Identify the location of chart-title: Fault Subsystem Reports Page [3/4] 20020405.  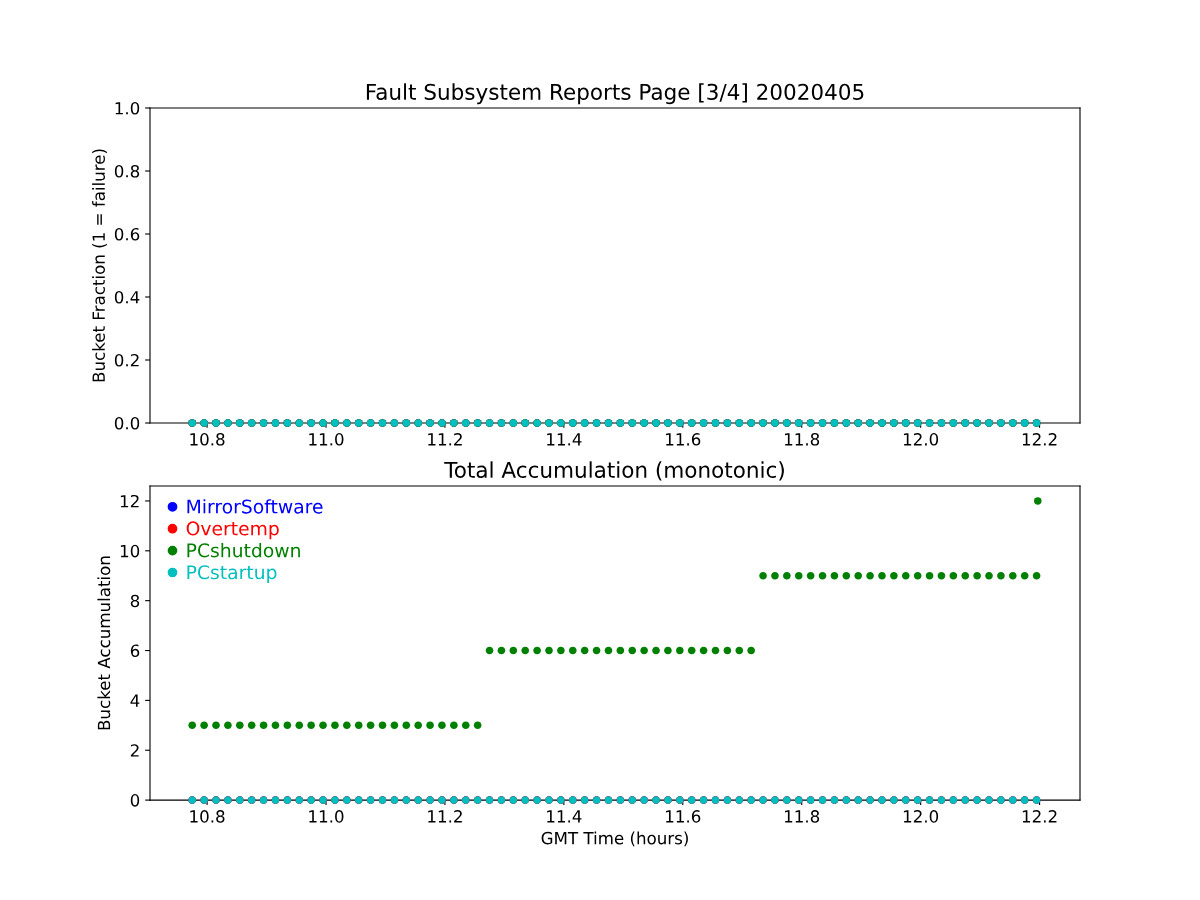
(615, 94).